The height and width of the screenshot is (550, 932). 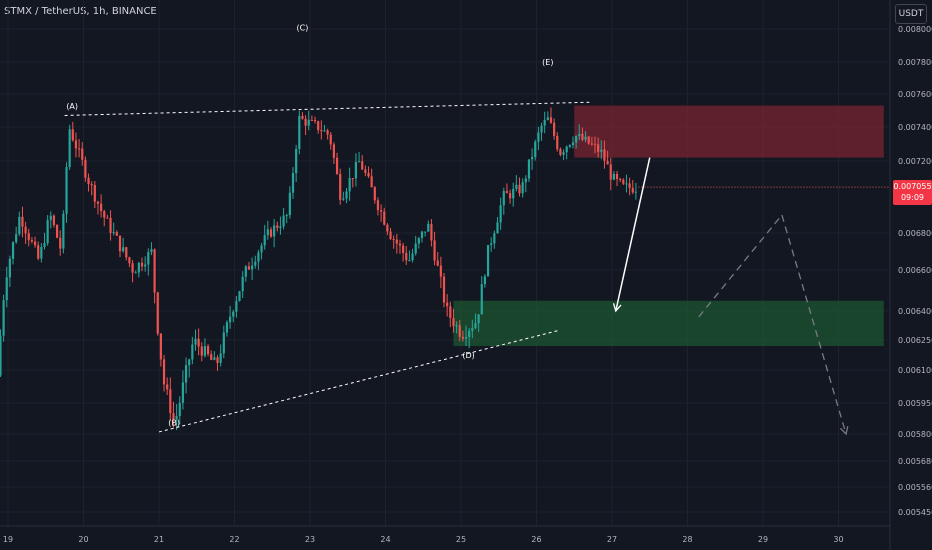 What do you see at coordinates (915, 512) in the screenshot?
I see `y-tick-label: 0.005450` at bounding box center [915, 512].